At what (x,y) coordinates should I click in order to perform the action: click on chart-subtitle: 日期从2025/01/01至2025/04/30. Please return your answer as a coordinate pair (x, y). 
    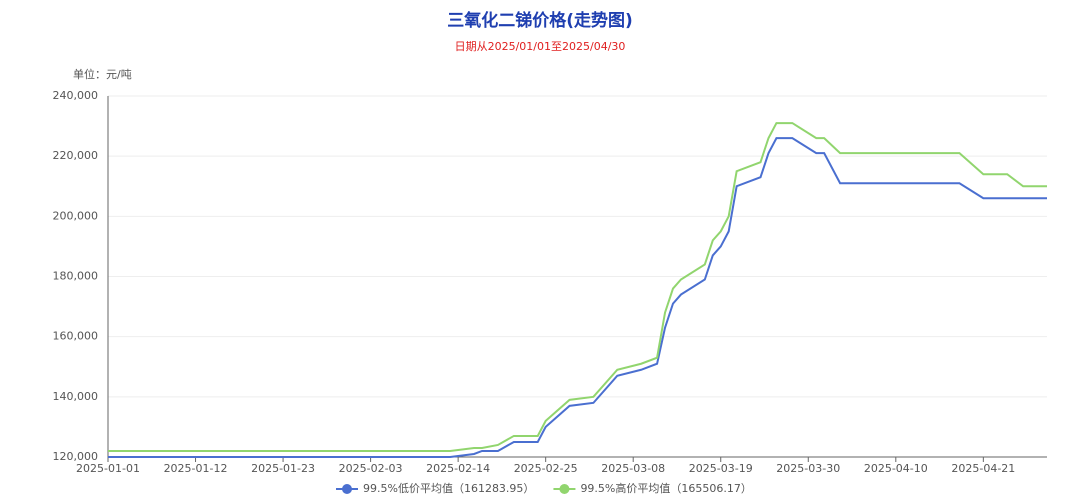
    Looking at the image, I should click on (540, 46).